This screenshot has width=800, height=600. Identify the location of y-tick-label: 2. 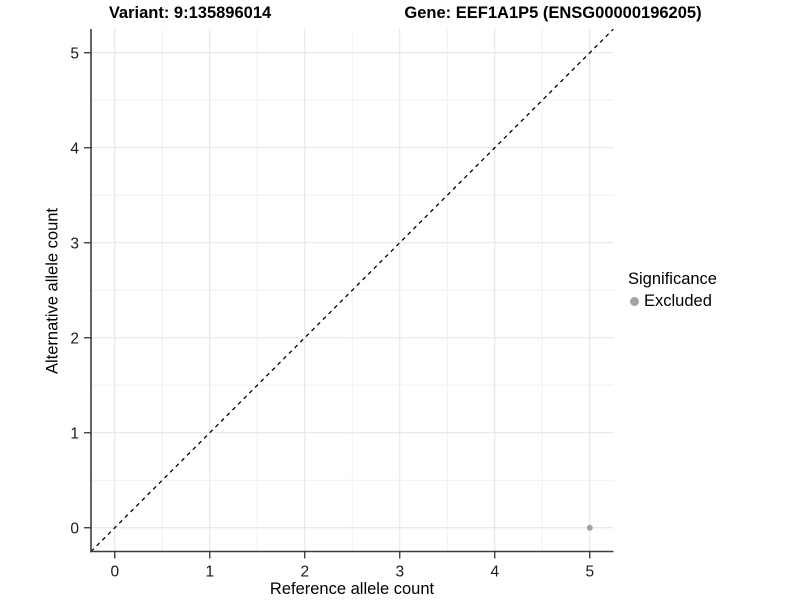
(74, 338).